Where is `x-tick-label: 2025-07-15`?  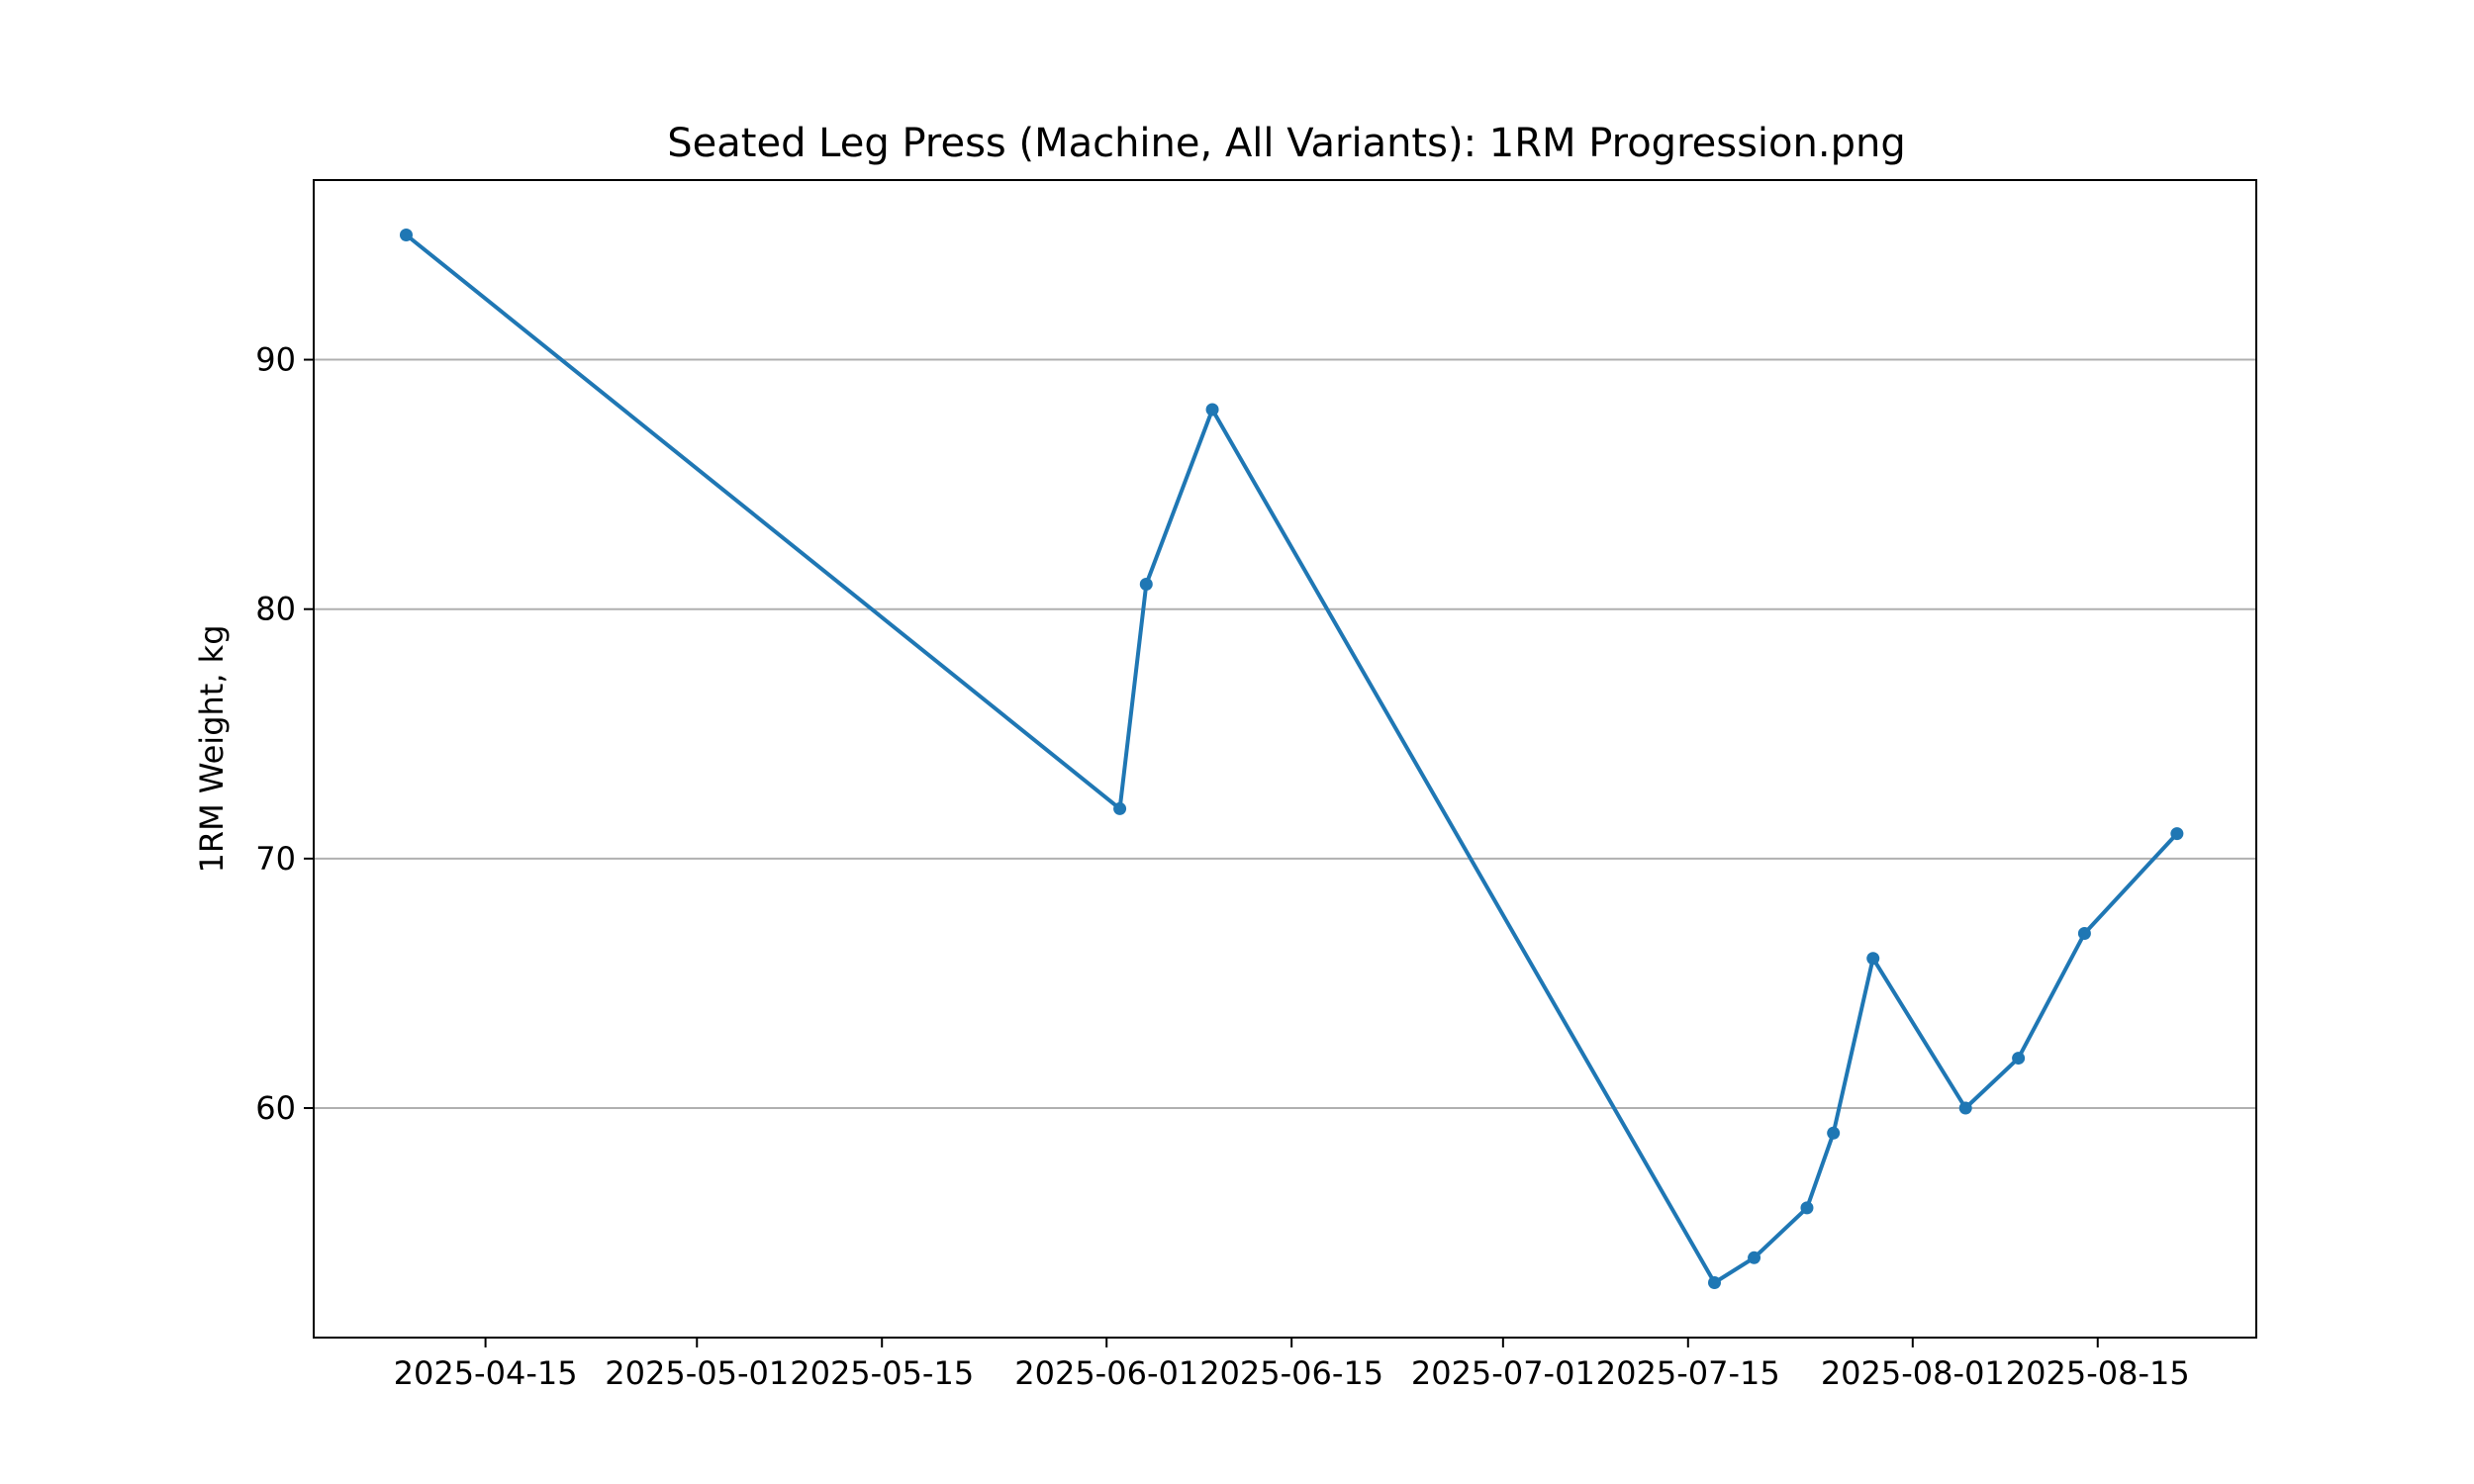
x-tick-label: 2025-07-15 is located at coordinates (1688, 1373).